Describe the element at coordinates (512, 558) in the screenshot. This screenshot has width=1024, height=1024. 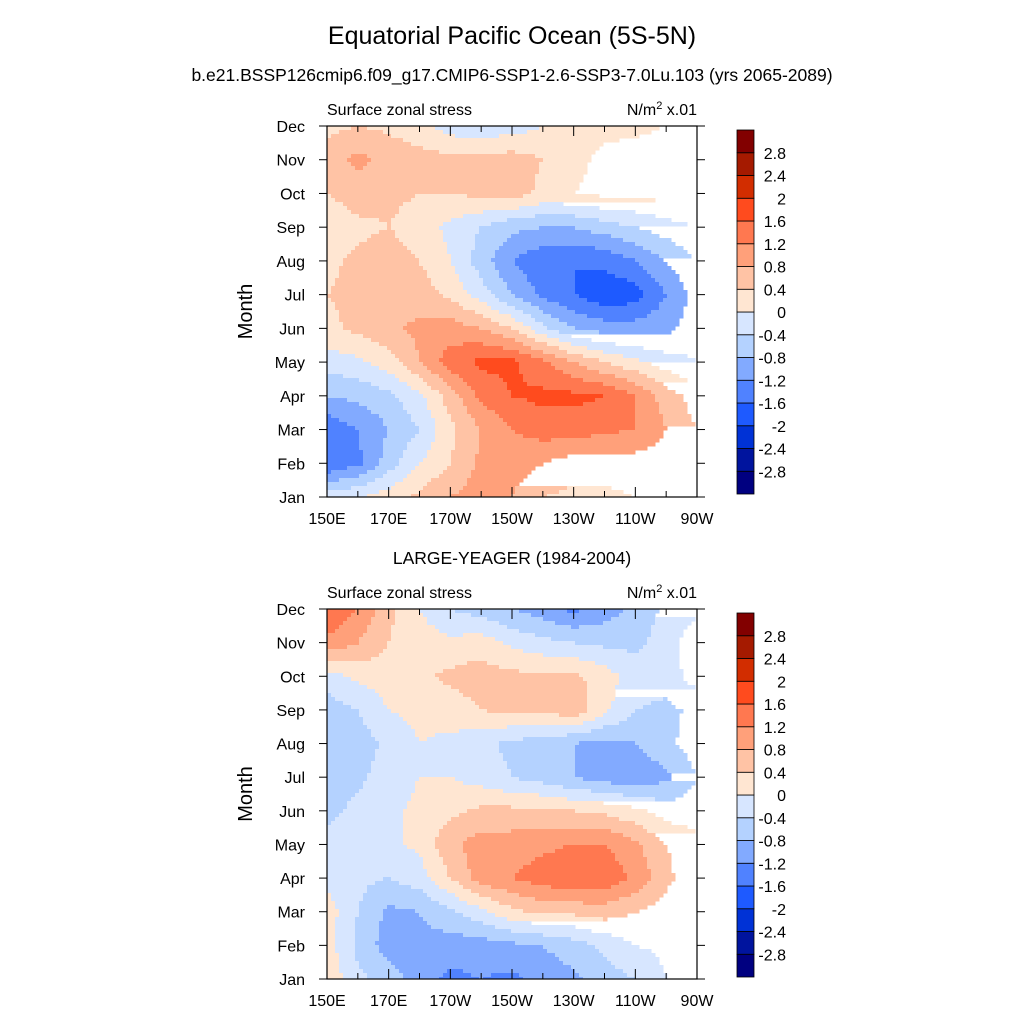
I see `panel-2-title: LARGE-YEAGER (1984-2004)` at that location.